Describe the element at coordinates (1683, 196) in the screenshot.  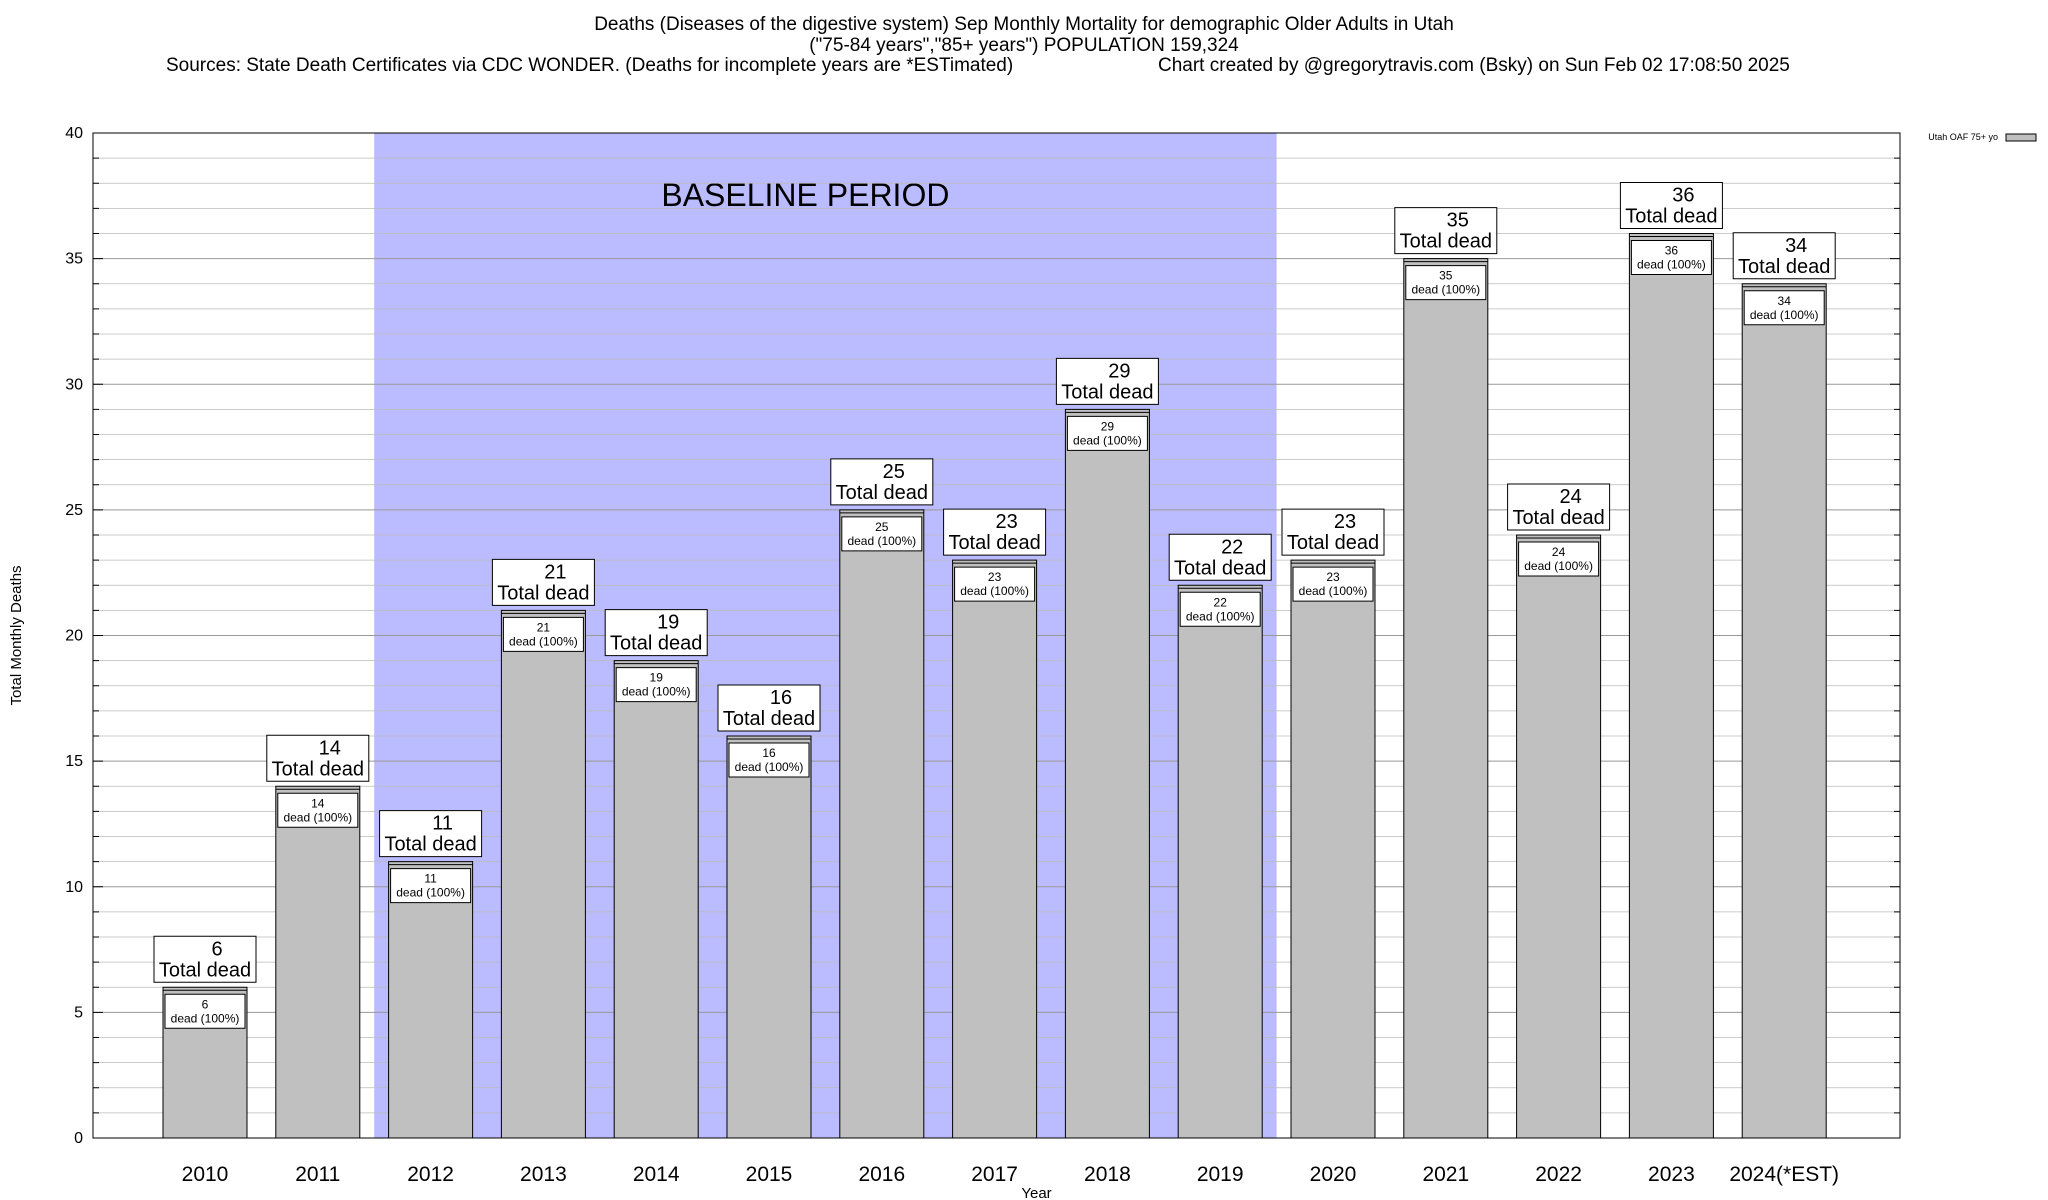
I see `outer-value-label: 36` at that location.